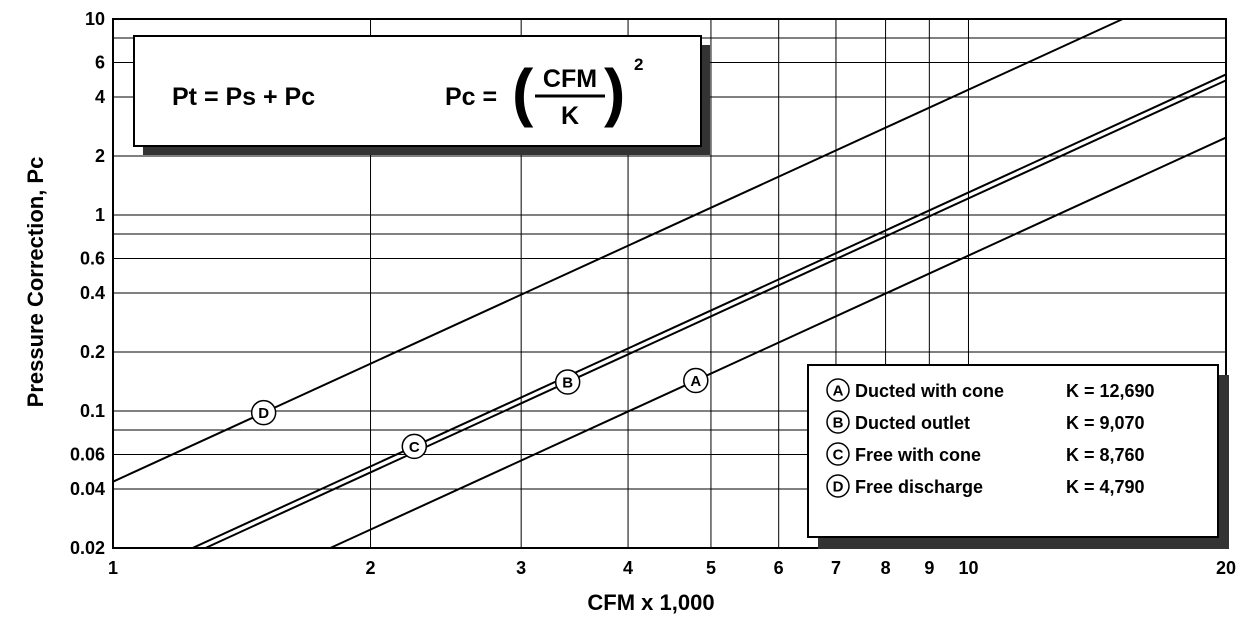  What do you see at coordinates (113, 568) in the screenshot?
I see `x-tick-label: 1` at bounding box center [113, 568].